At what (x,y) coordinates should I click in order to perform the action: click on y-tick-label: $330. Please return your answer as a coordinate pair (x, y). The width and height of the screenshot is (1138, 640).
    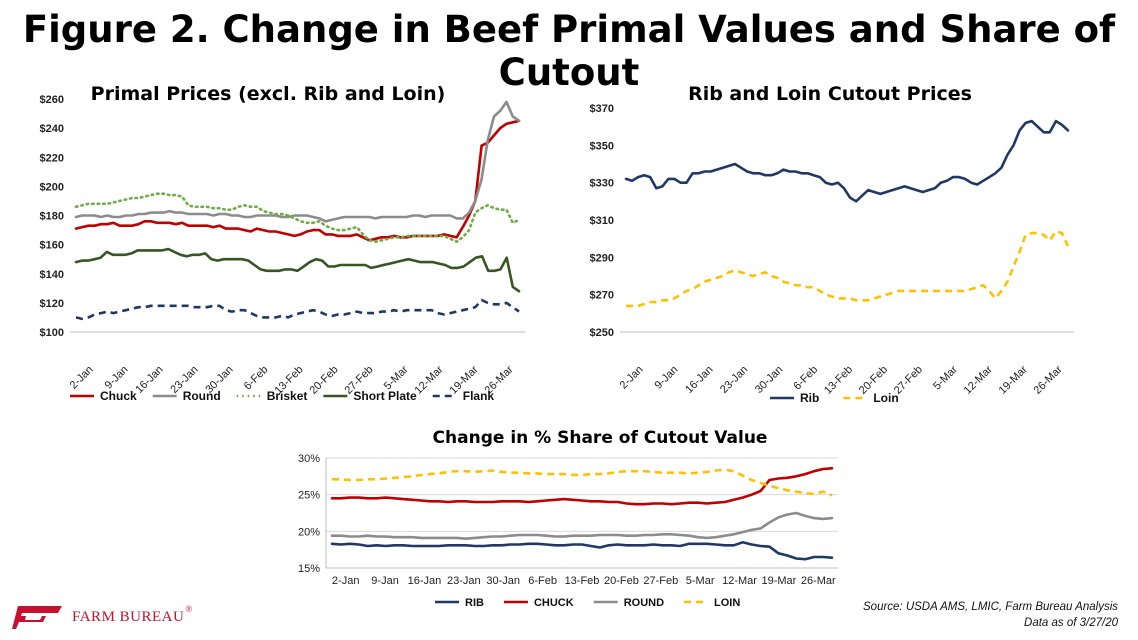
    Looking at the image, I should click on (602, 184).